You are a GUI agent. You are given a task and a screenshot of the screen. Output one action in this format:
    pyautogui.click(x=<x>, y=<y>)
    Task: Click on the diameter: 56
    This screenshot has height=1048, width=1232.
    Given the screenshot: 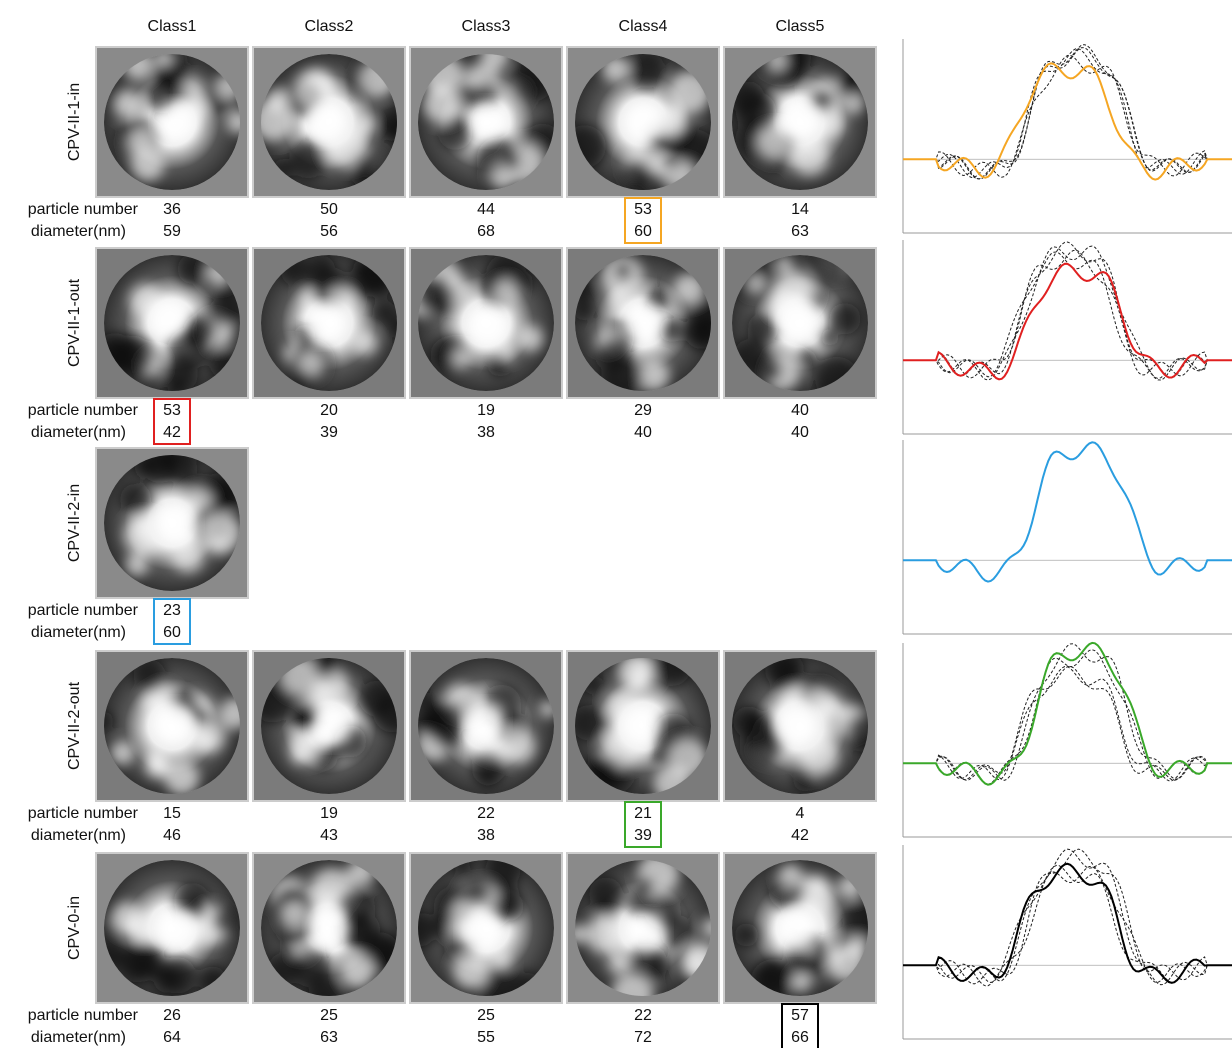 What is the action you would take?
    pyautogui.click(x=329, y=231)
    